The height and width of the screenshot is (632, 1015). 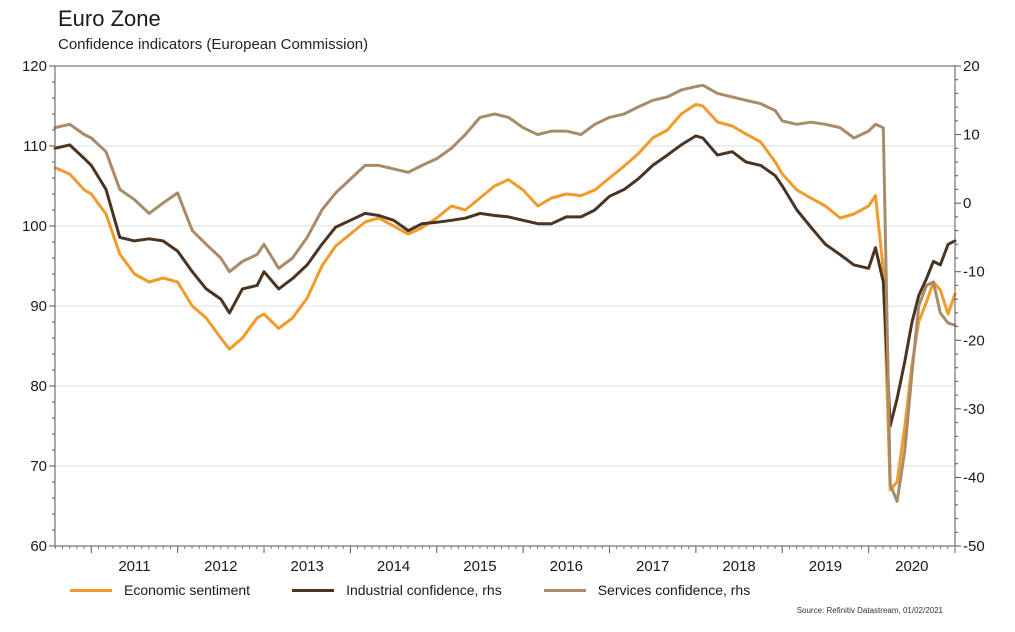 What do you see at coordinates (564, 590) in the screenshot?
I see `legend-swatch-services-confidence` at bounding box center [564, 590].